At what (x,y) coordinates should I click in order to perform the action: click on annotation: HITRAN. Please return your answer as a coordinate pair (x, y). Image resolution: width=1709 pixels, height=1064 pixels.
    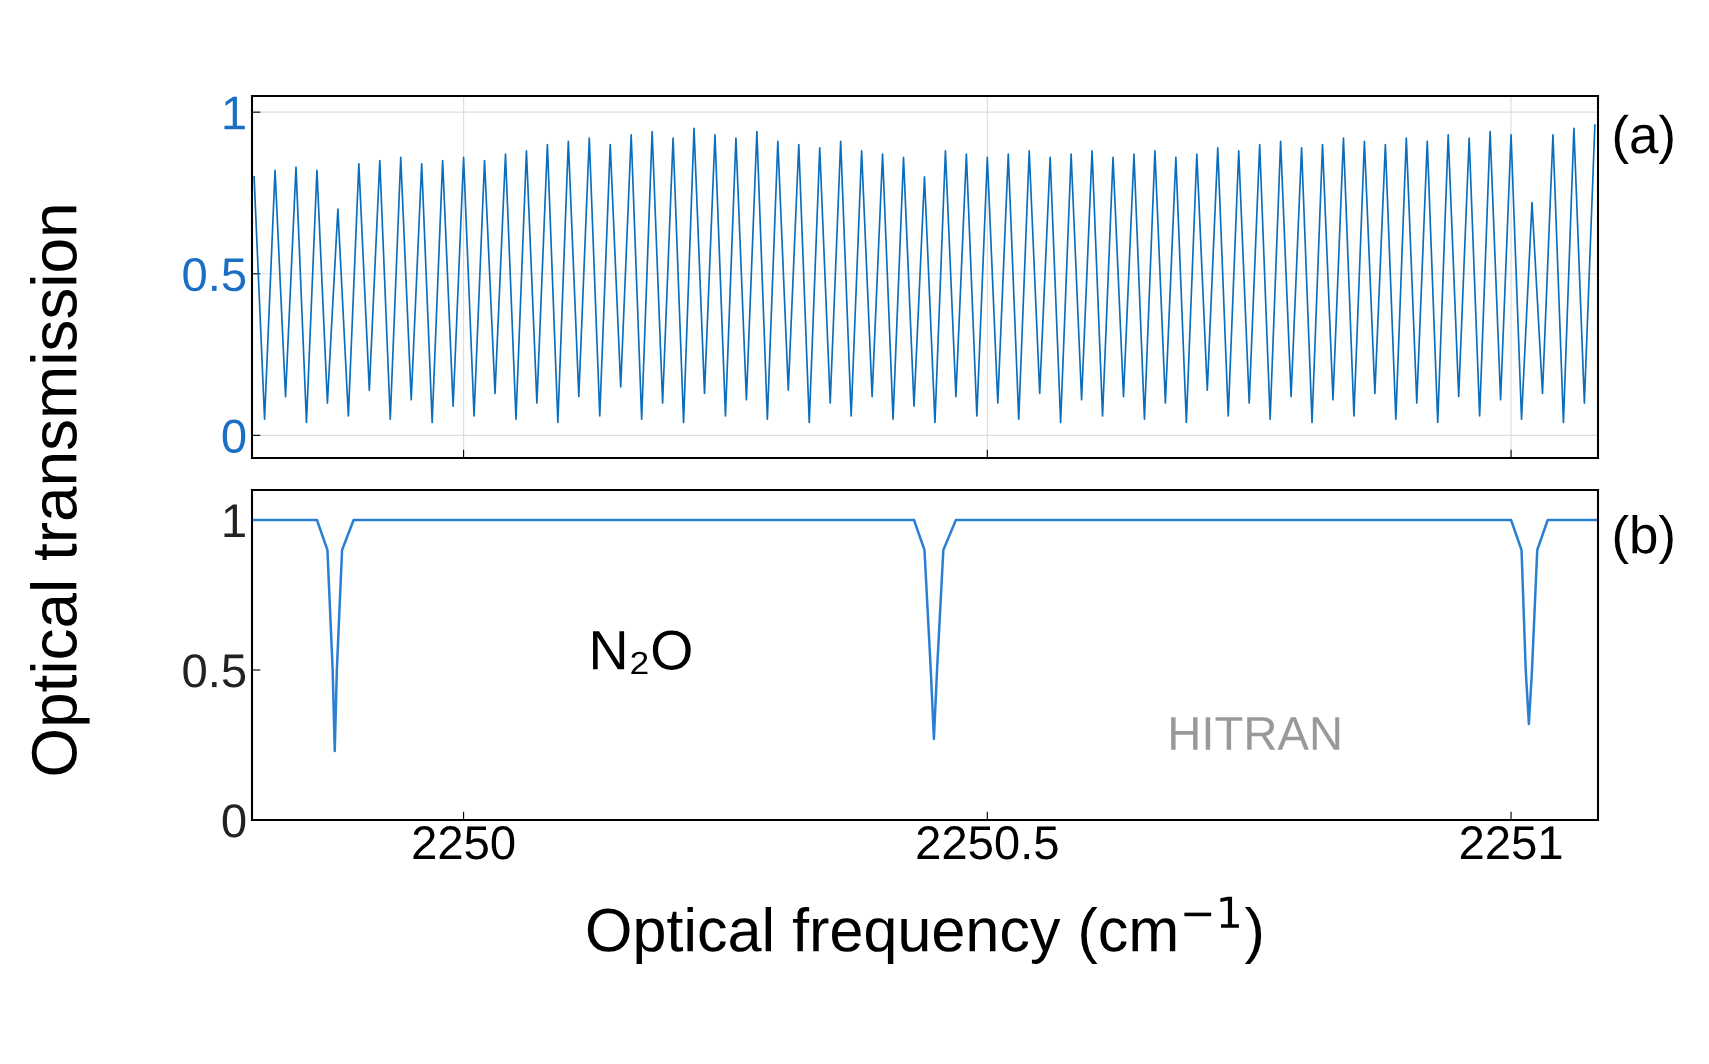
    Looking at the image, I should click on (1255, 733).